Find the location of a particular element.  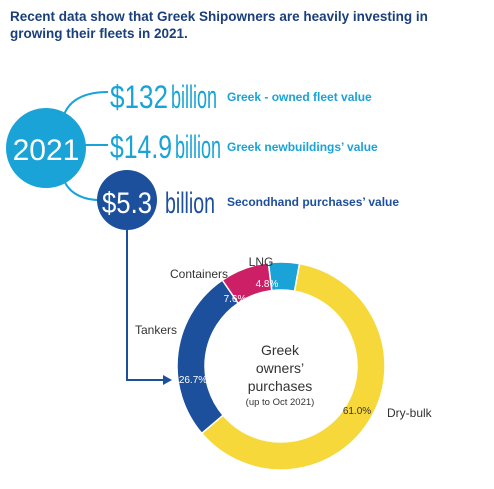

arrow-line is located at coordinates (145, 305).